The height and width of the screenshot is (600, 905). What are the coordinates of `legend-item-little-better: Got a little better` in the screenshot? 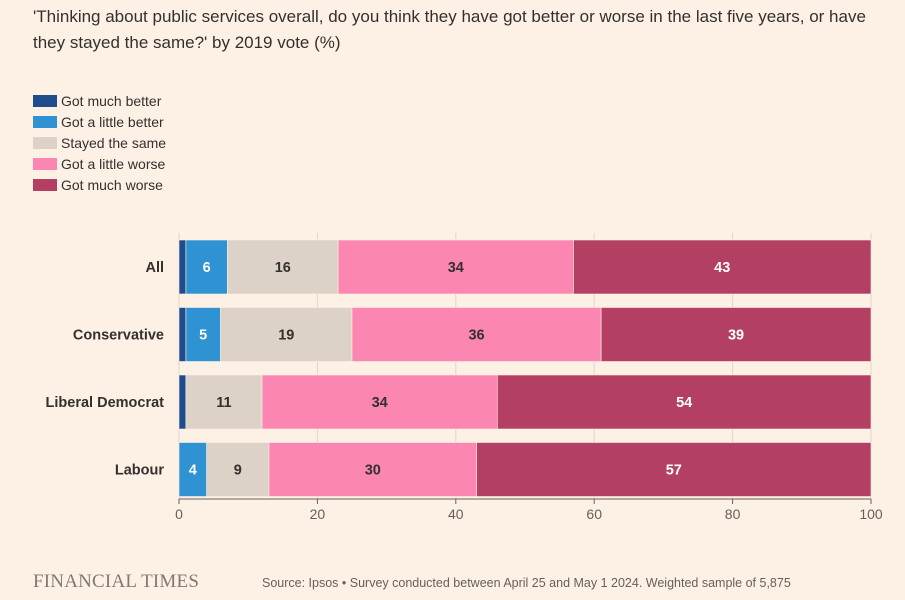 It's located at (99, 121).